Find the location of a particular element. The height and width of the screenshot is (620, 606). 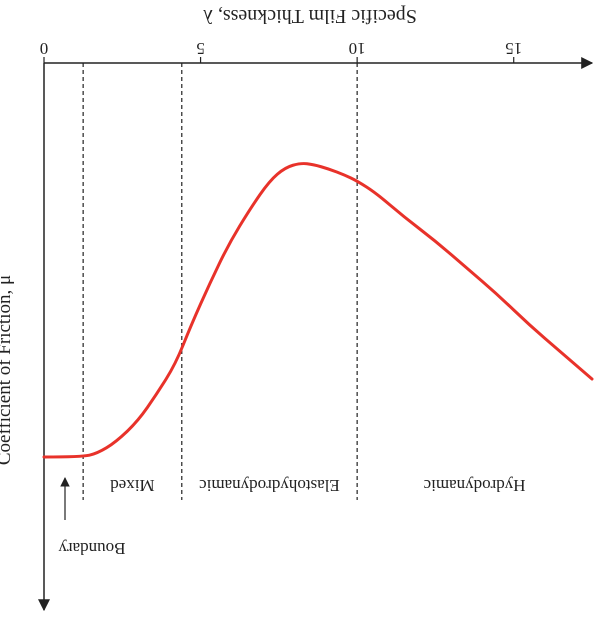

x-axis-title: Specific Film Thickness, λ is located at coordinates (310, 16).